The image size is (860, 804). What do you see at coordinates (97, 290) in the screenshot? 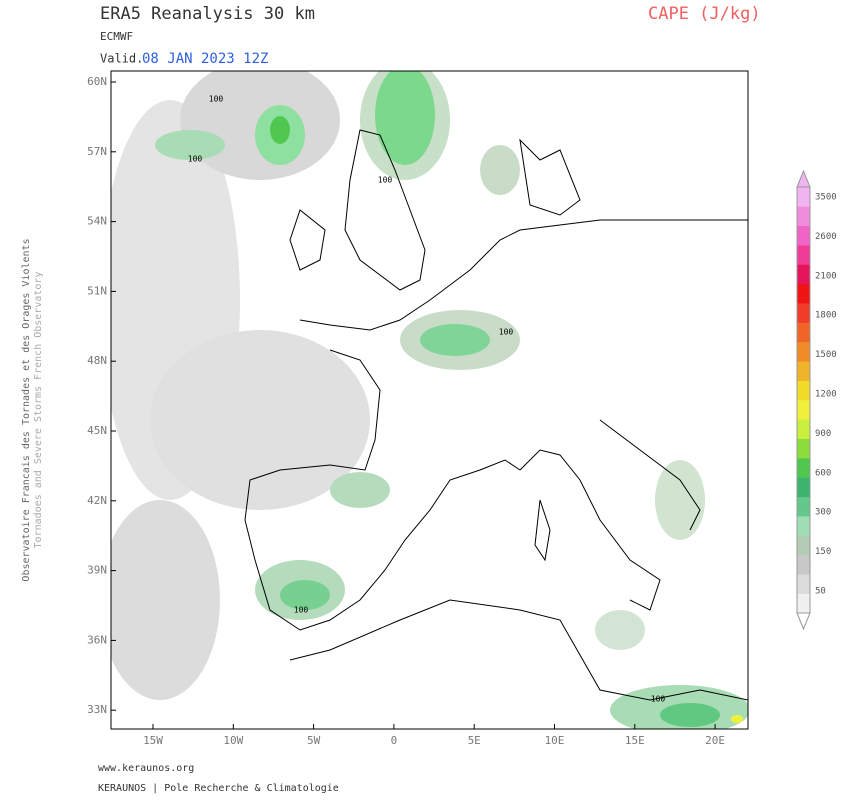
I see `lat-label: 51N` at bounding box center [97, 290].